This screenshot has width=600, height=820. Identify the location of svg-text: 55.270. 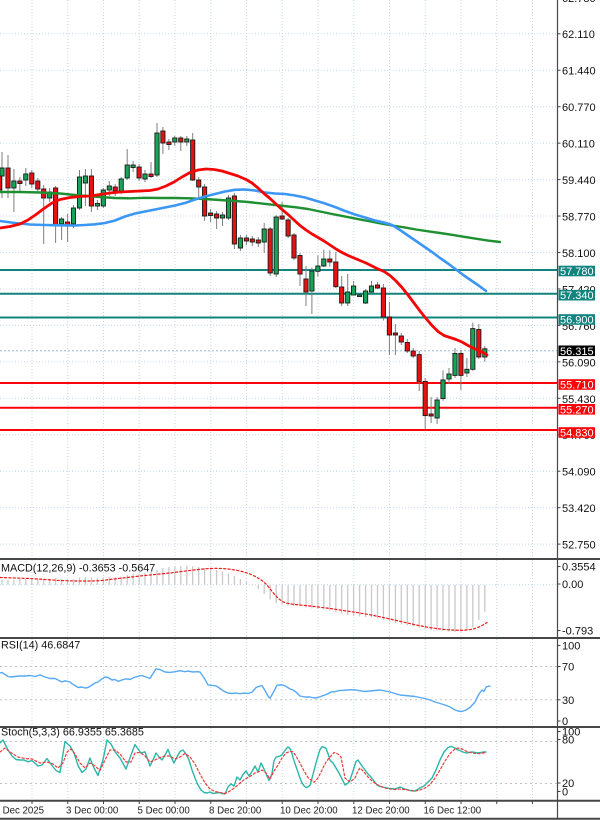
(577, 410).